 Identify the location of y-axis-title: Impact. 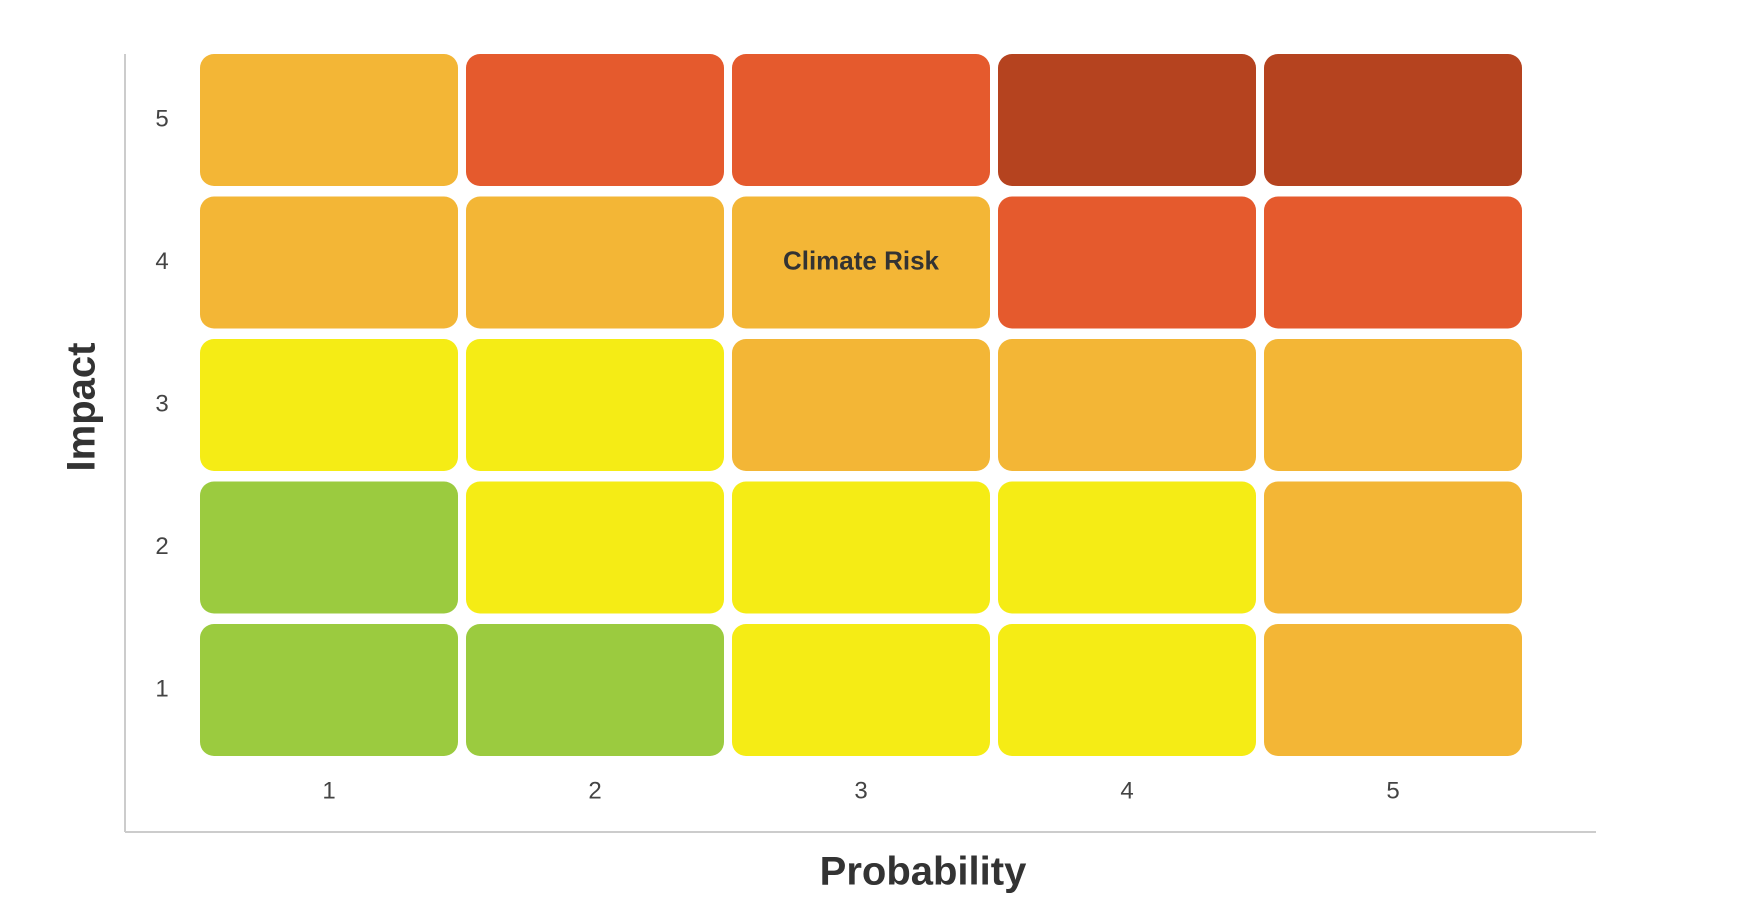
(82, 407).